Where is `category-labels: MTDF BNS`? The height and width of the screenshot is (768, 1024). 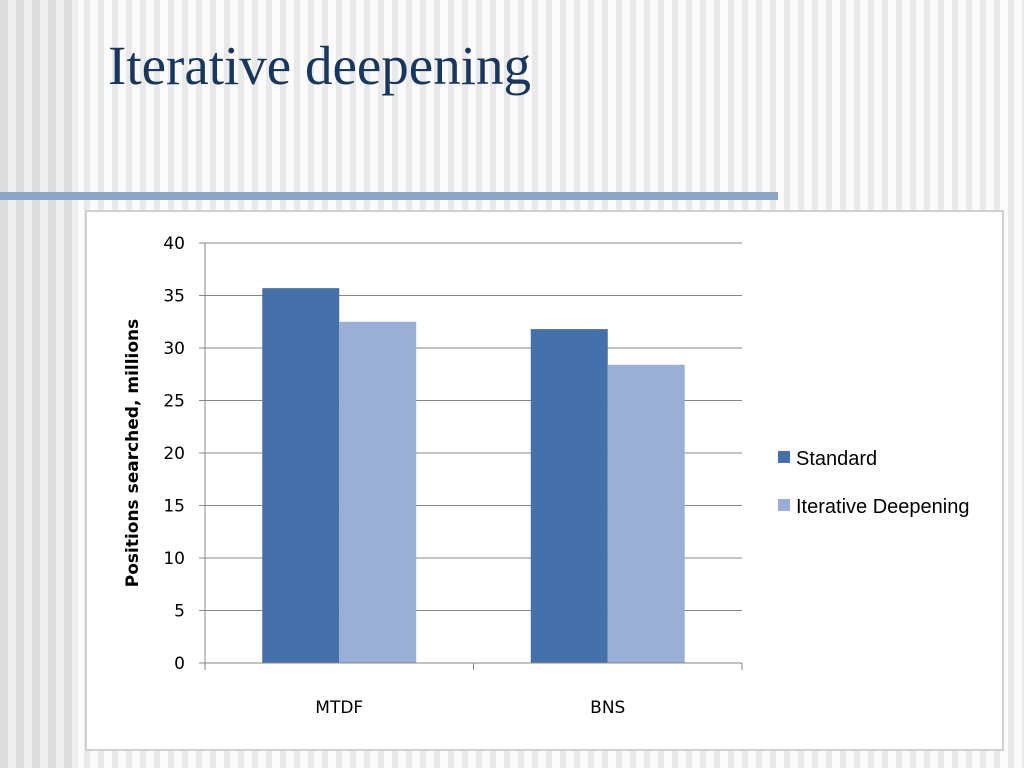
category-labels: MTDF BNS is located at coordinates (470, 708).